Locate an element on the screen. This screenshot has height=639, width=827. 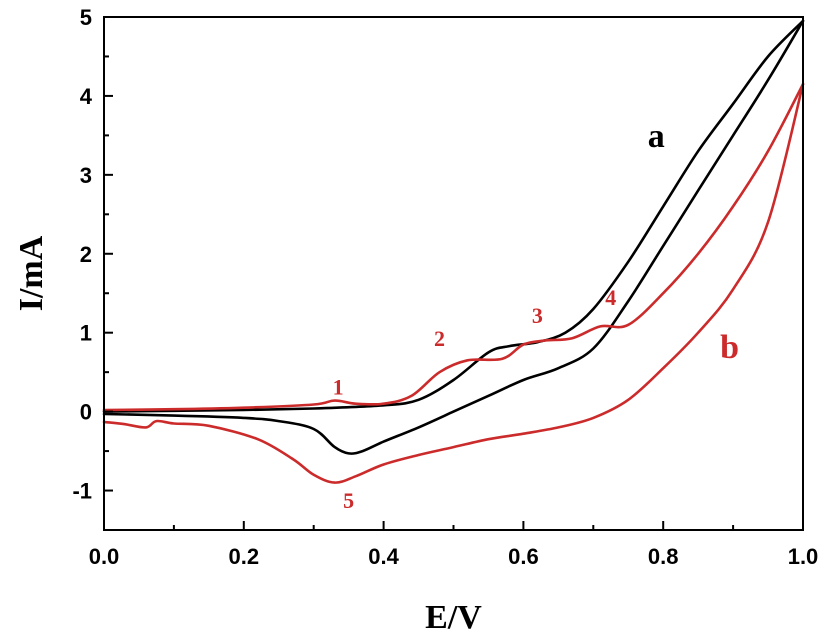
x-tick-label: 0.8 is located at coordinates (663, 556).